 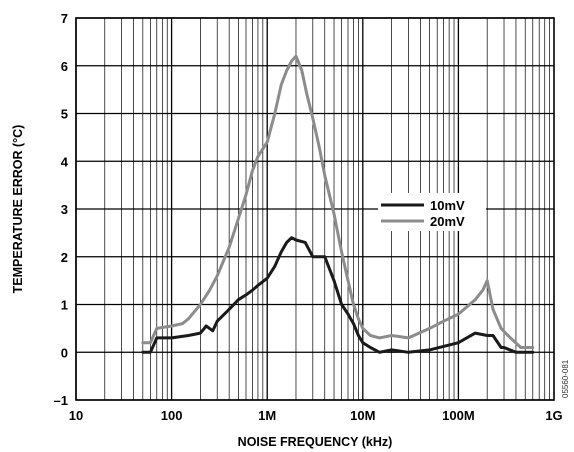 What do you see at coordinates (553, 415) in the screenshot?
I see `x-tick-label: 1G` at bounding box center [553, 415].